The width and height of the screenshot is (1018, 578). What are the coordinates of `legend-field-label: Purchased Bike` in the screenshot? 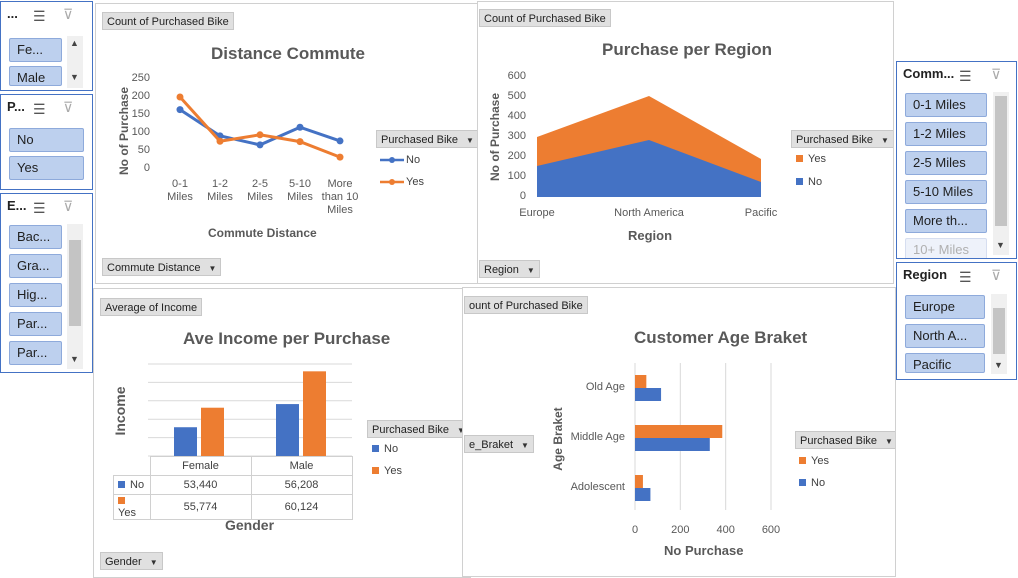 It's located at (835, 140).